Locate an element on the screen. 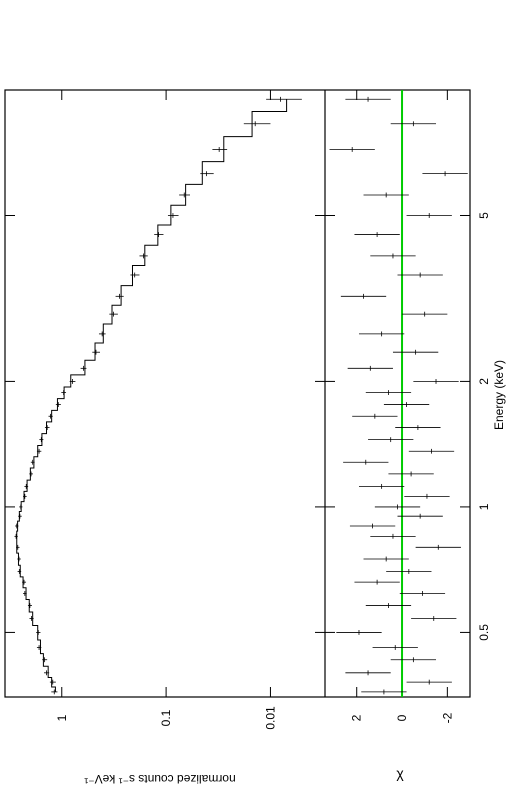 This screenshot has width=527, height=789. y-tick-label: 0 is located at coordinates (402, 717).